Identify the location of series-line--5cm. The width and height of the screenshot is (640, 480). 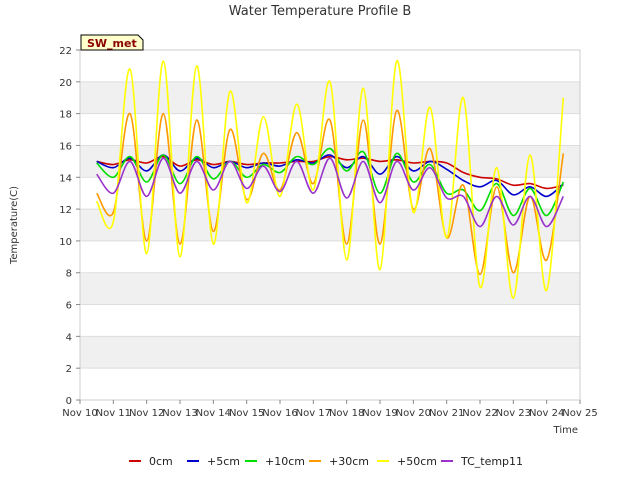
(330, 176).